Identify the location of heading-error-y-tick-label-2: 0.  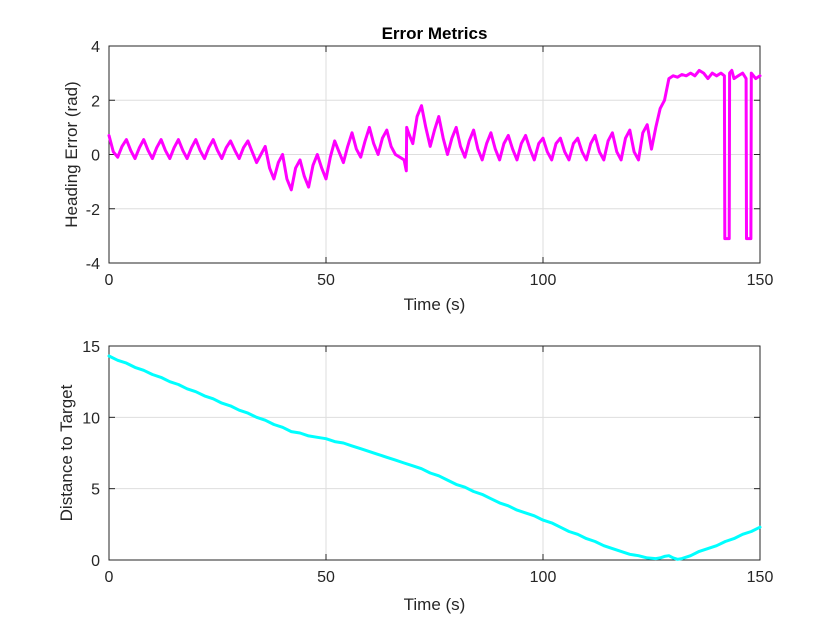
(95, 156).